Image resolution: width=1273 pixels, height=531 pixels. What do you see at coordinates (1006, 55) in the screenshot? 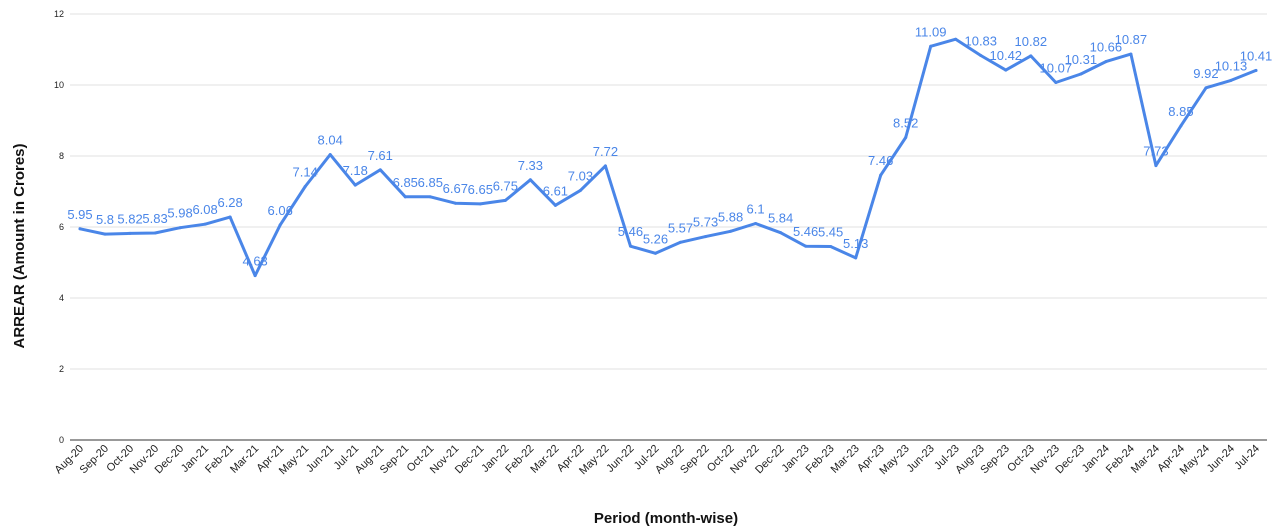
I see `data-label: 10.42` at bounding box center [1006, 55].